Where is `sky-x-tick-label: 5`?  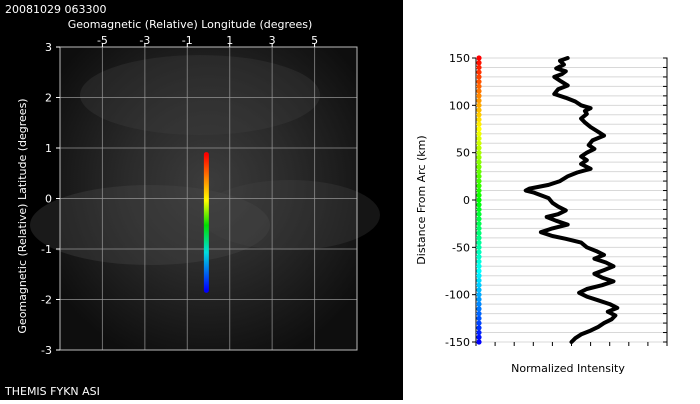 sky-x-tick-label: 5 is located at coordinates (314, 40).